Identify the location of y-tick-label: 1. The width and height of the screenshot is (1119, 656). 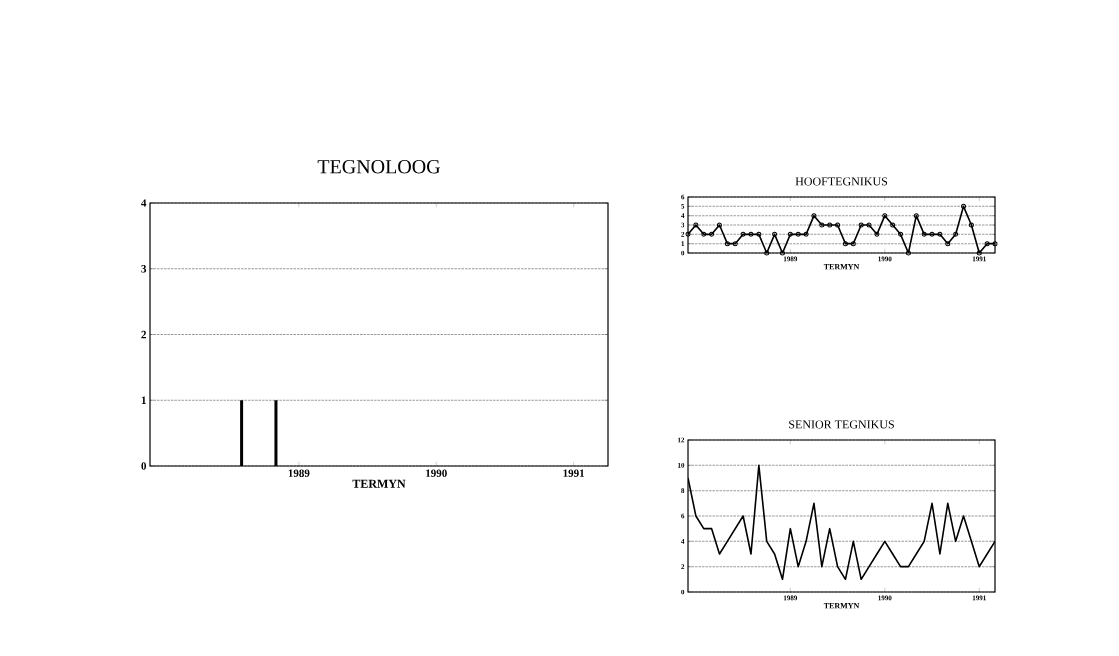
(143, 400).